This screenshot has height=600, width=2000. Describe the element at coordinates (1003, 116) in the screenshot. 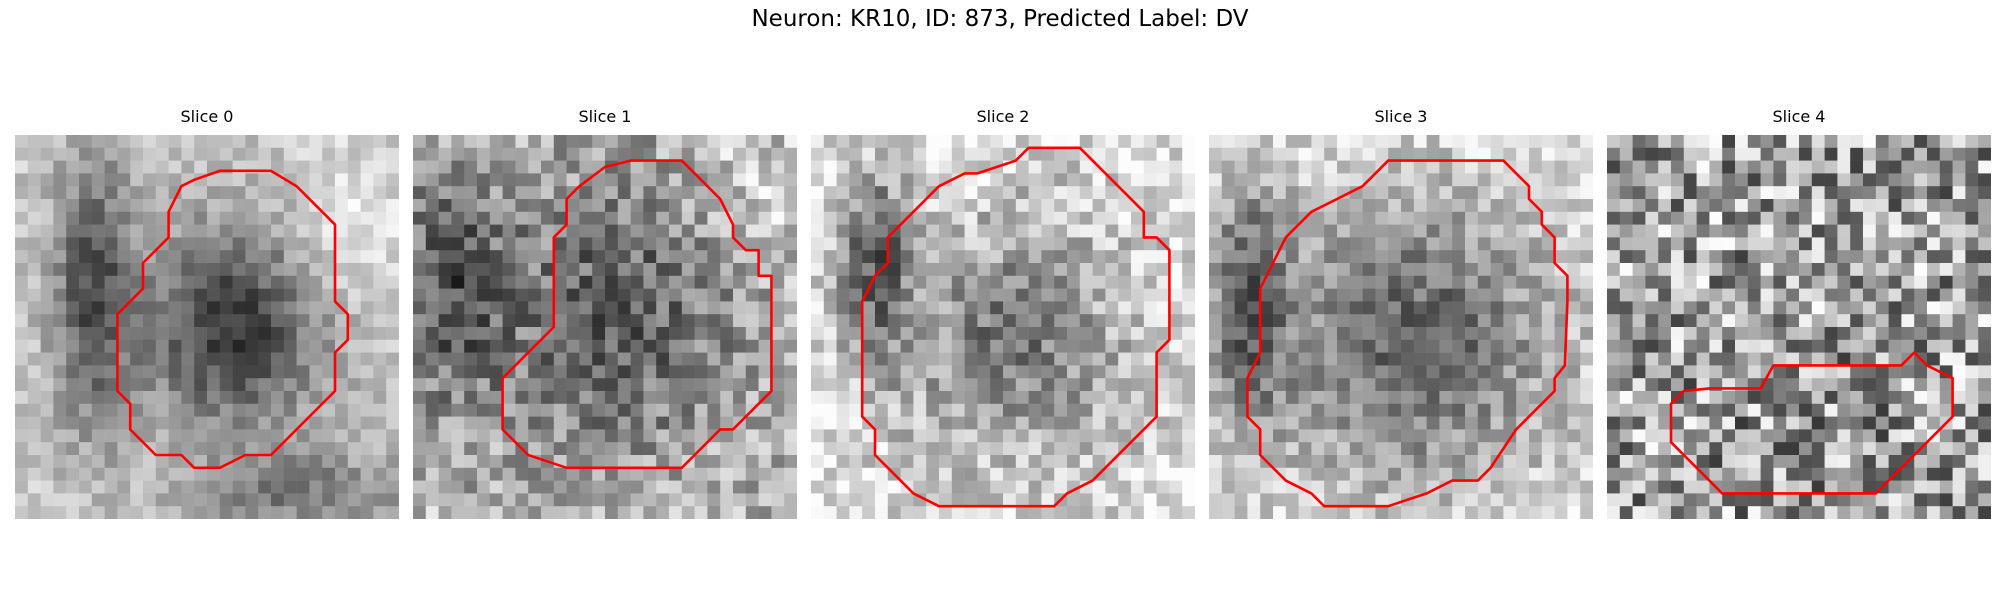

I see `slice-title-2: Slice 2` at that location.